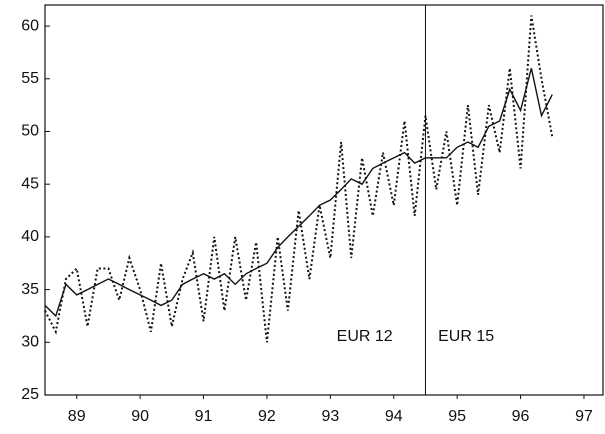 The height and width of the screenshot is (434, 605). Describe the element at coordinates (140, 416) in the screenshot. I see `x-tick-label: 90` at that location.